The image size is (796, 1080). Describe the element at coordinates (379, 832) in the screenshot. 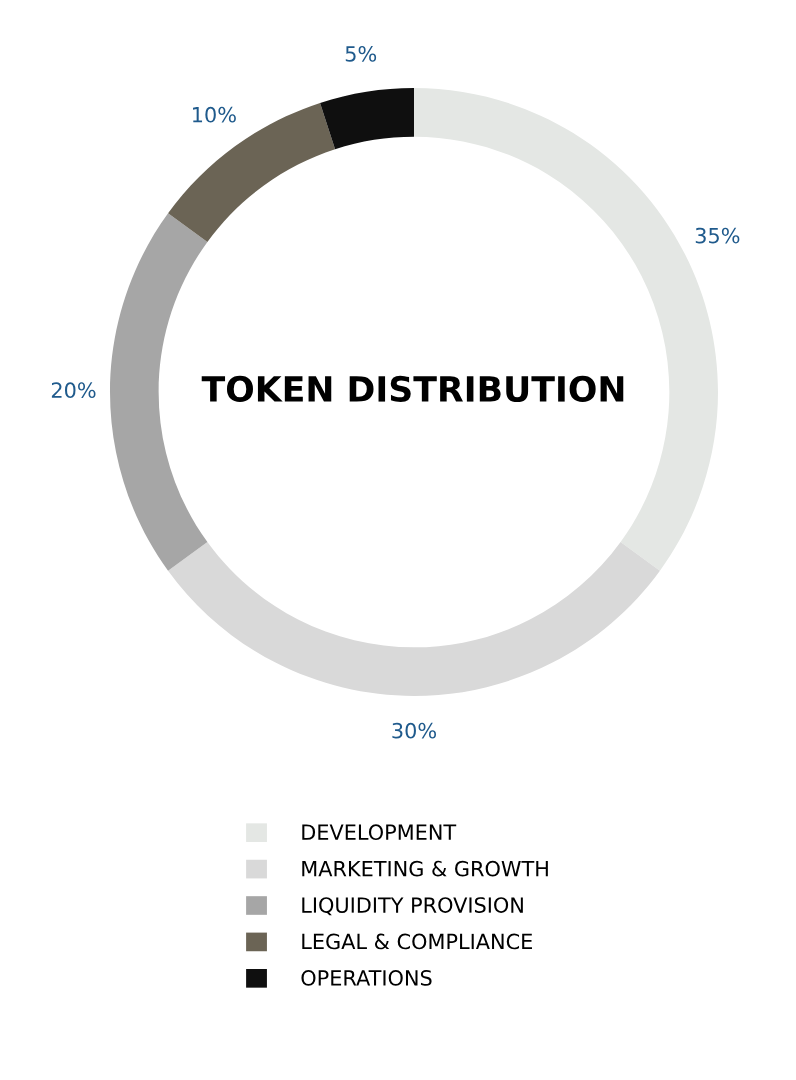

I see `legend-label: DEVELOPMENT` at that location.